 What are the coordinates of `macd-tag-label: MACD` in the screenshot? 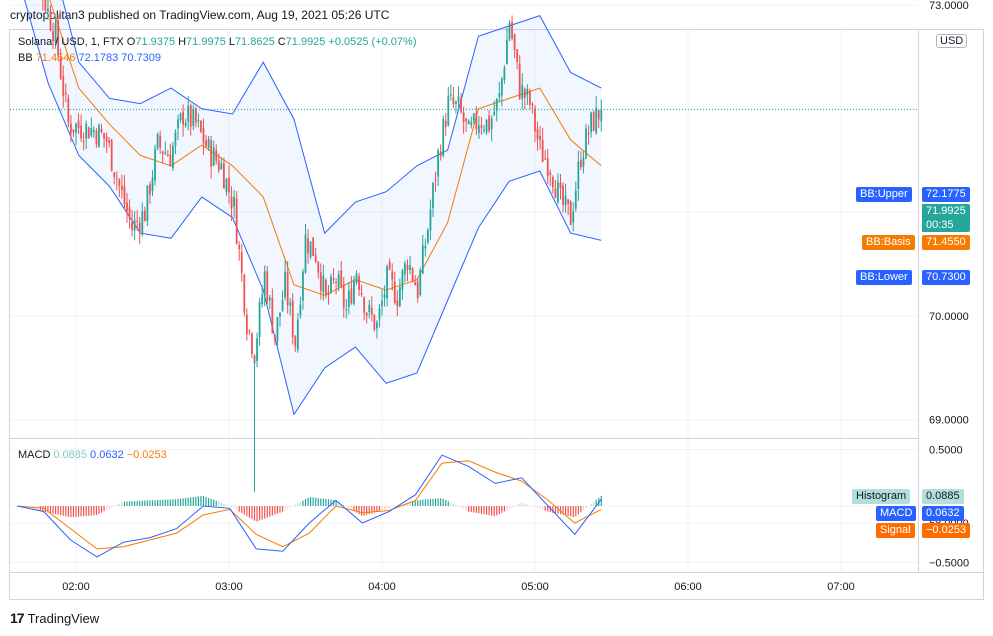 It's located at (896, 513).